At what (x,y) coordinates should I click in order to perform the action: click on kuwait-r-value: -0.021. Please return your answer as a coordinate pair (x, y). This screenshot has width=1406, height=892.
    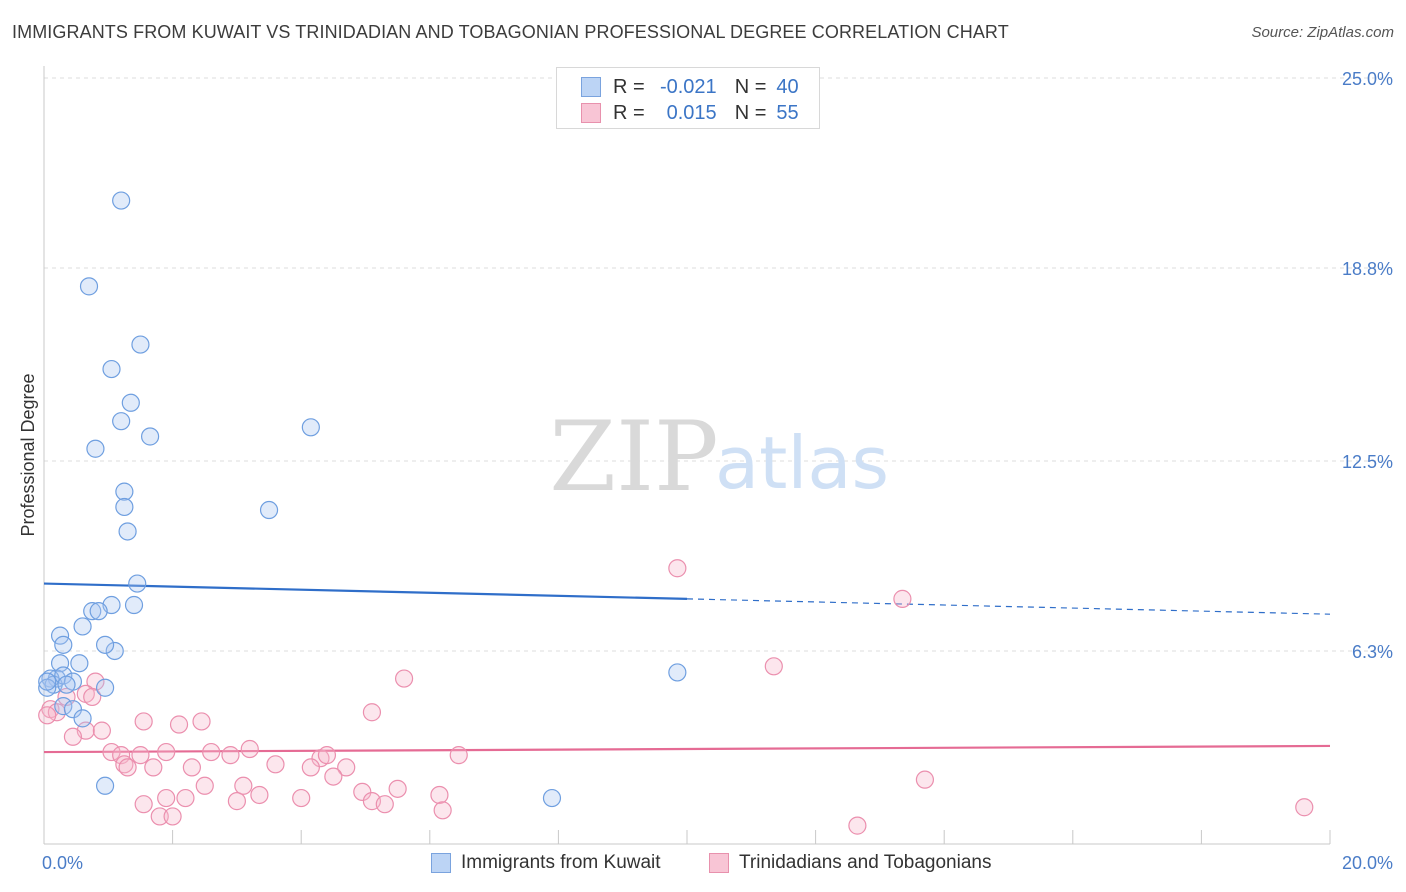
    Looking at the image, I should click on (688, 86).